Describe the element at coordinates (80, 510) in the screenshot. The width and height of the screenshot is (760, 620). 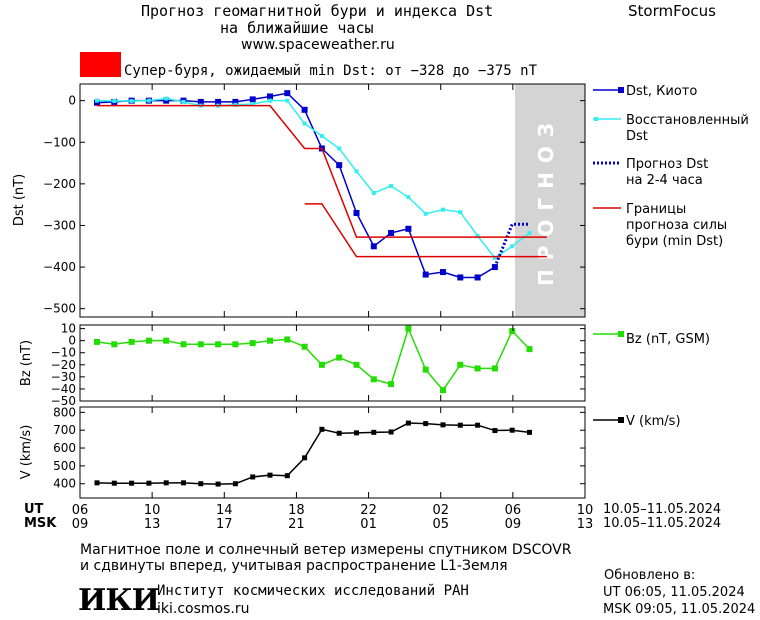
I see `ut-tick-label: 06` at that location.